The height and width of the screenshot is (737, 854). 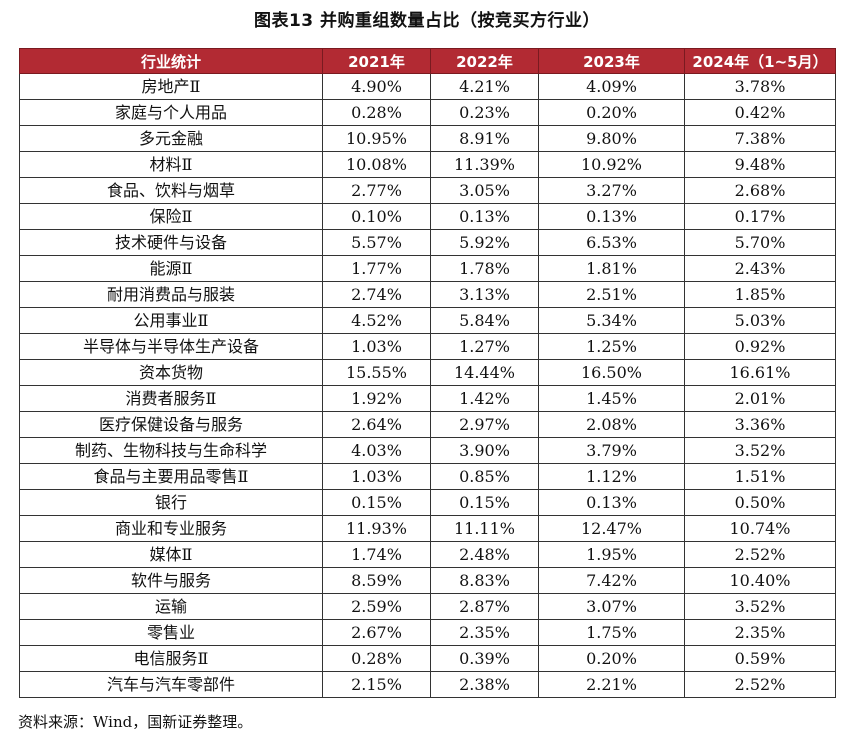 What do you see at coordinates (611, 450) in the screenshot?
I see `value-2023-cell: 3.79%` at bounding box center [611, 450].